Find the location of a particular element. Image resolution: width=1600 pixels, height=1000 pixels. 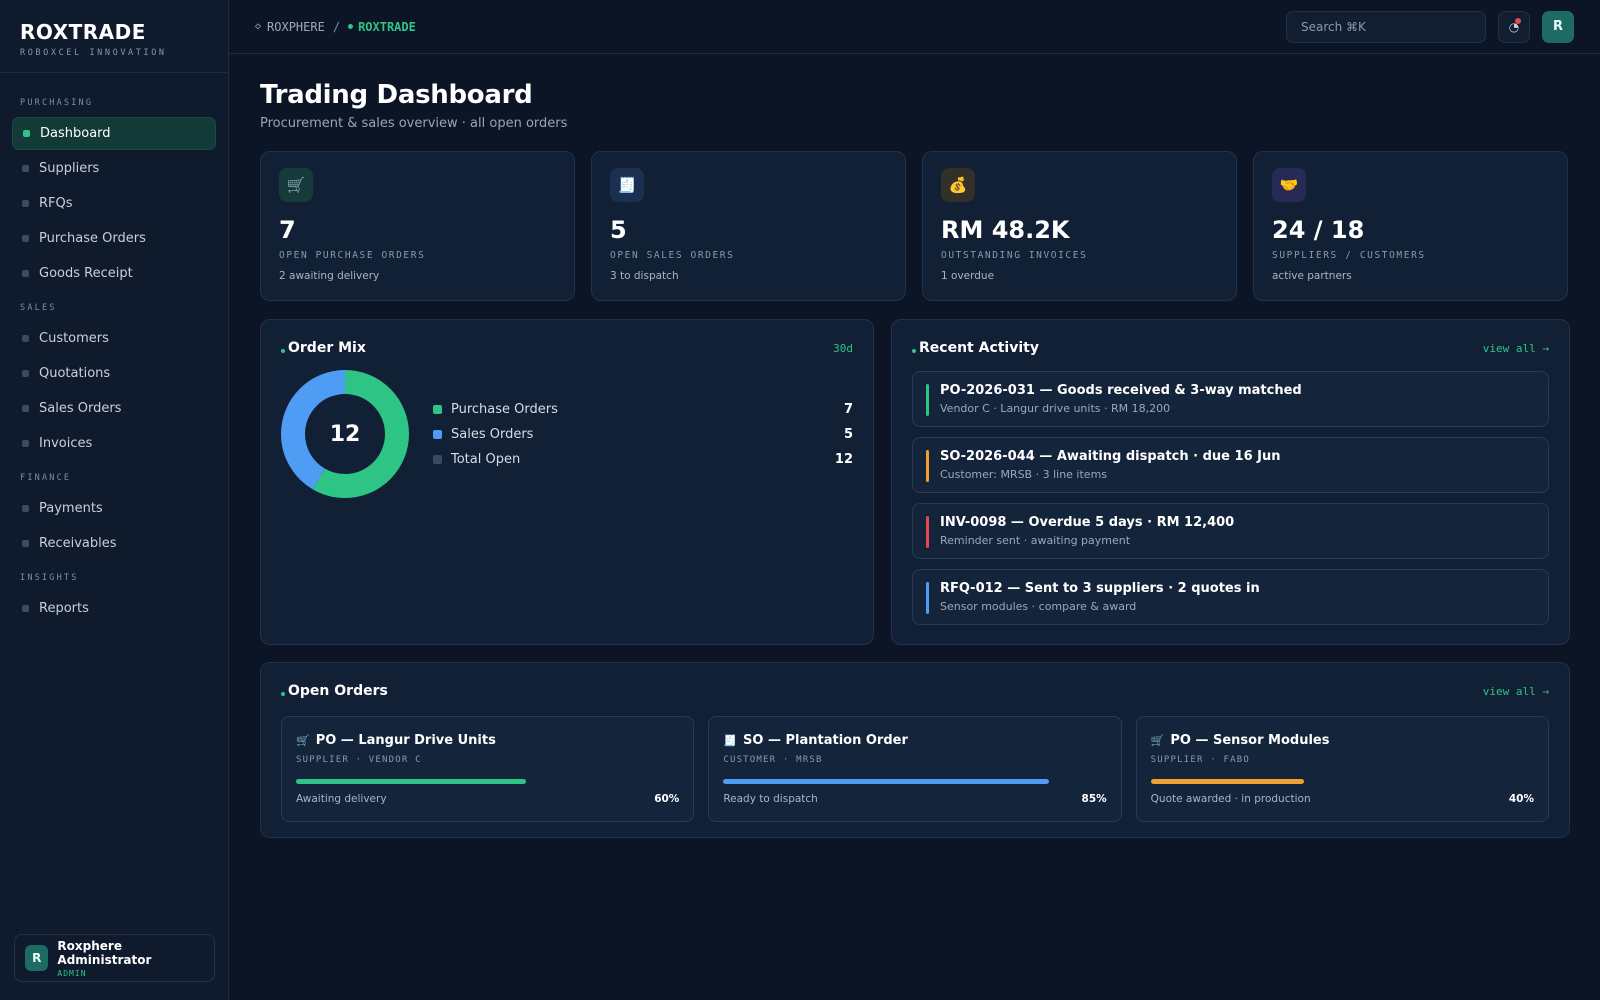

activity-title: Recent Activity is located at coordinates (975, 348).